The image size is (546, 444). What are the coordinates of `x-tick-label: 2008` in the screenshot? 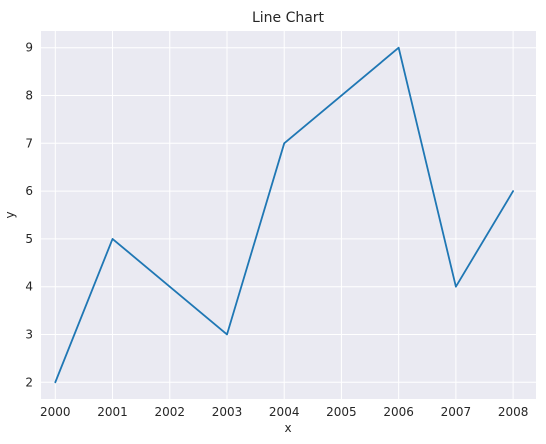 It's located at (513, 412).